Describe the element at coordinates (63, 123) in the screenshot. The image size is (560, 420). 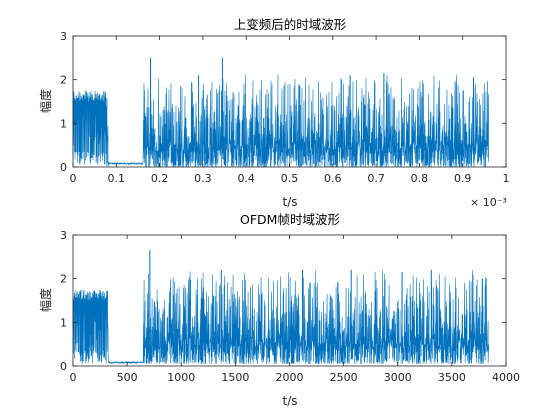
I see `subplot-1-y-tick-label: 1` at that location.